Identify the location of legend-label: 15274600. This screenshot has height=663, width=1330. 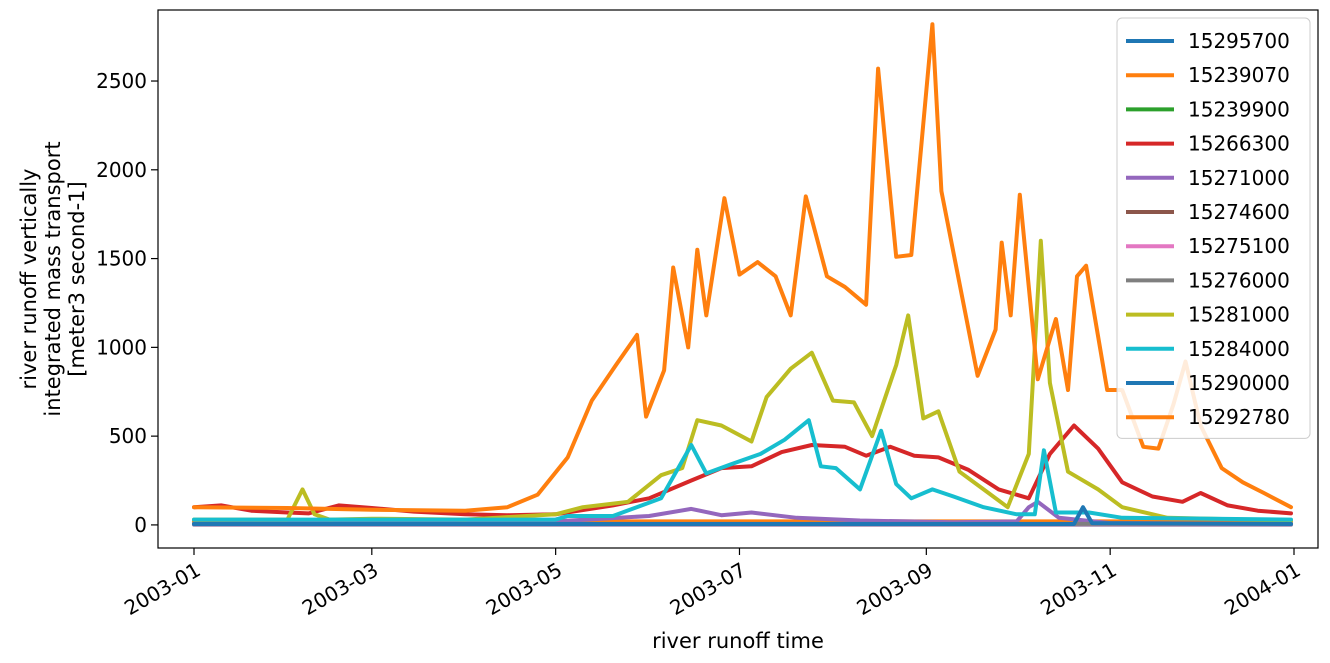
(1239, 212).